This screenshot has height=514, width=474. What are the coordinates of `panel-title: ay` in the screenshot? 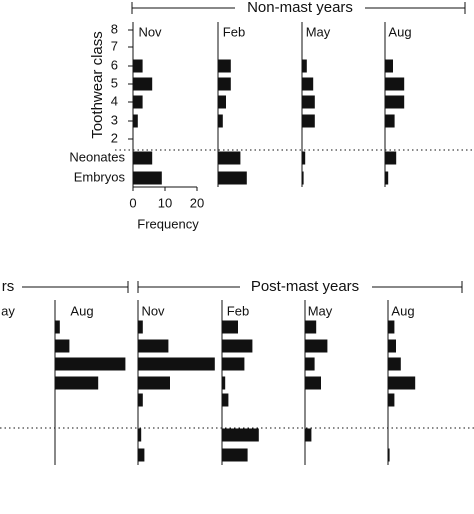 It's located at (8, 310).